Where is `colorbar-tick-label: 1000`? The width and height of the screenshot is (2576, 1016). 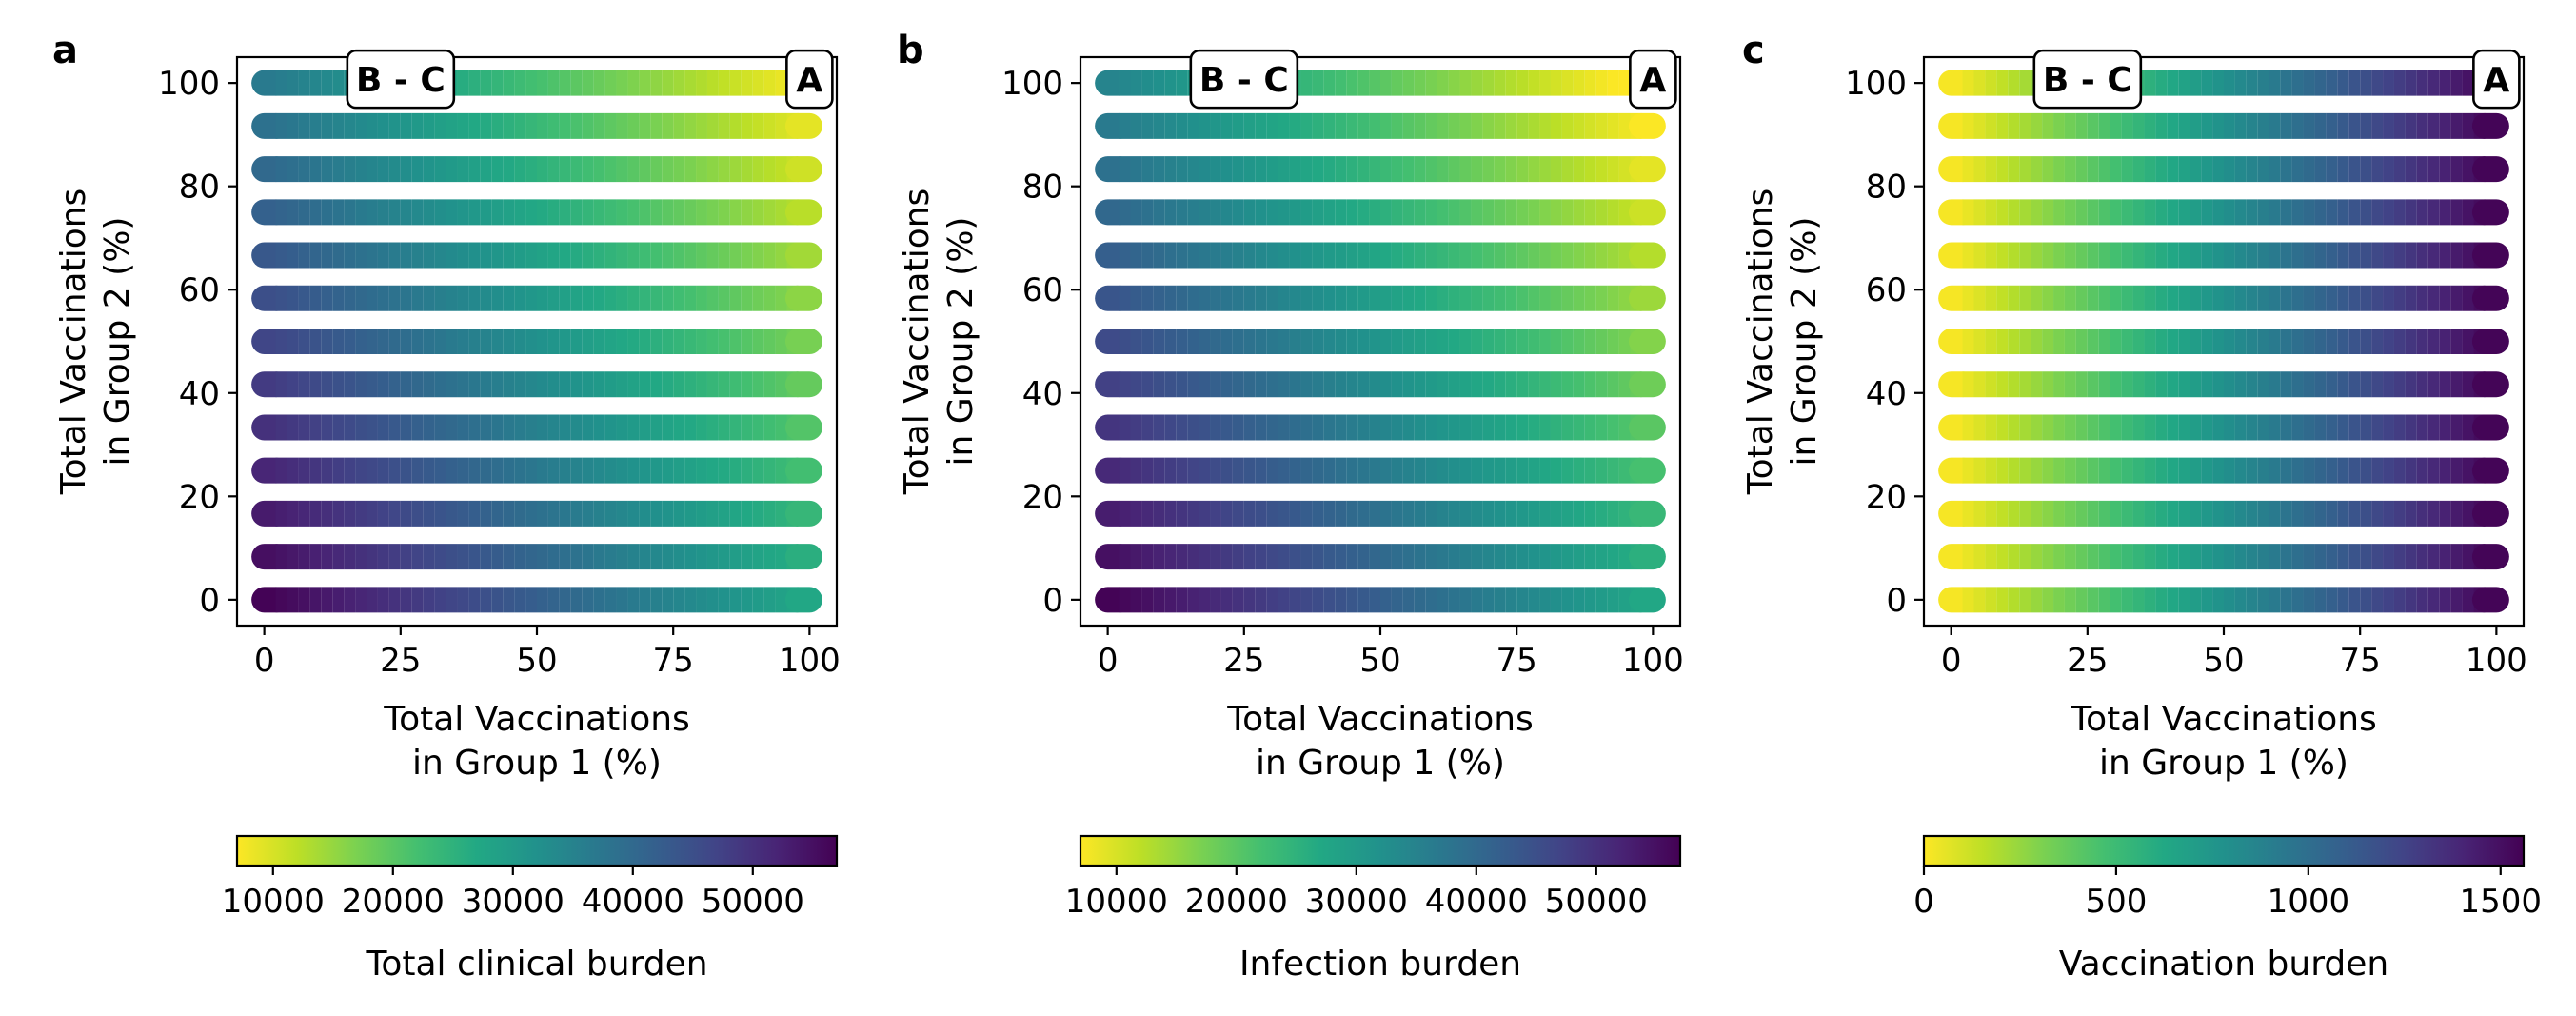
colorbar-tick-label: 1000 is located at coordinates (2309, 902).